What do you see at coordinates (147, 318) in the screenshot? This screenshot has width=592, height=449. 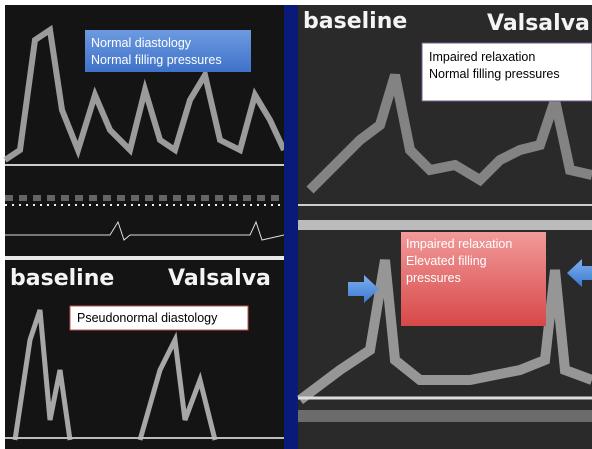 I see `box-text: Pseudonormal diastology` at bounding box center [147, 318].